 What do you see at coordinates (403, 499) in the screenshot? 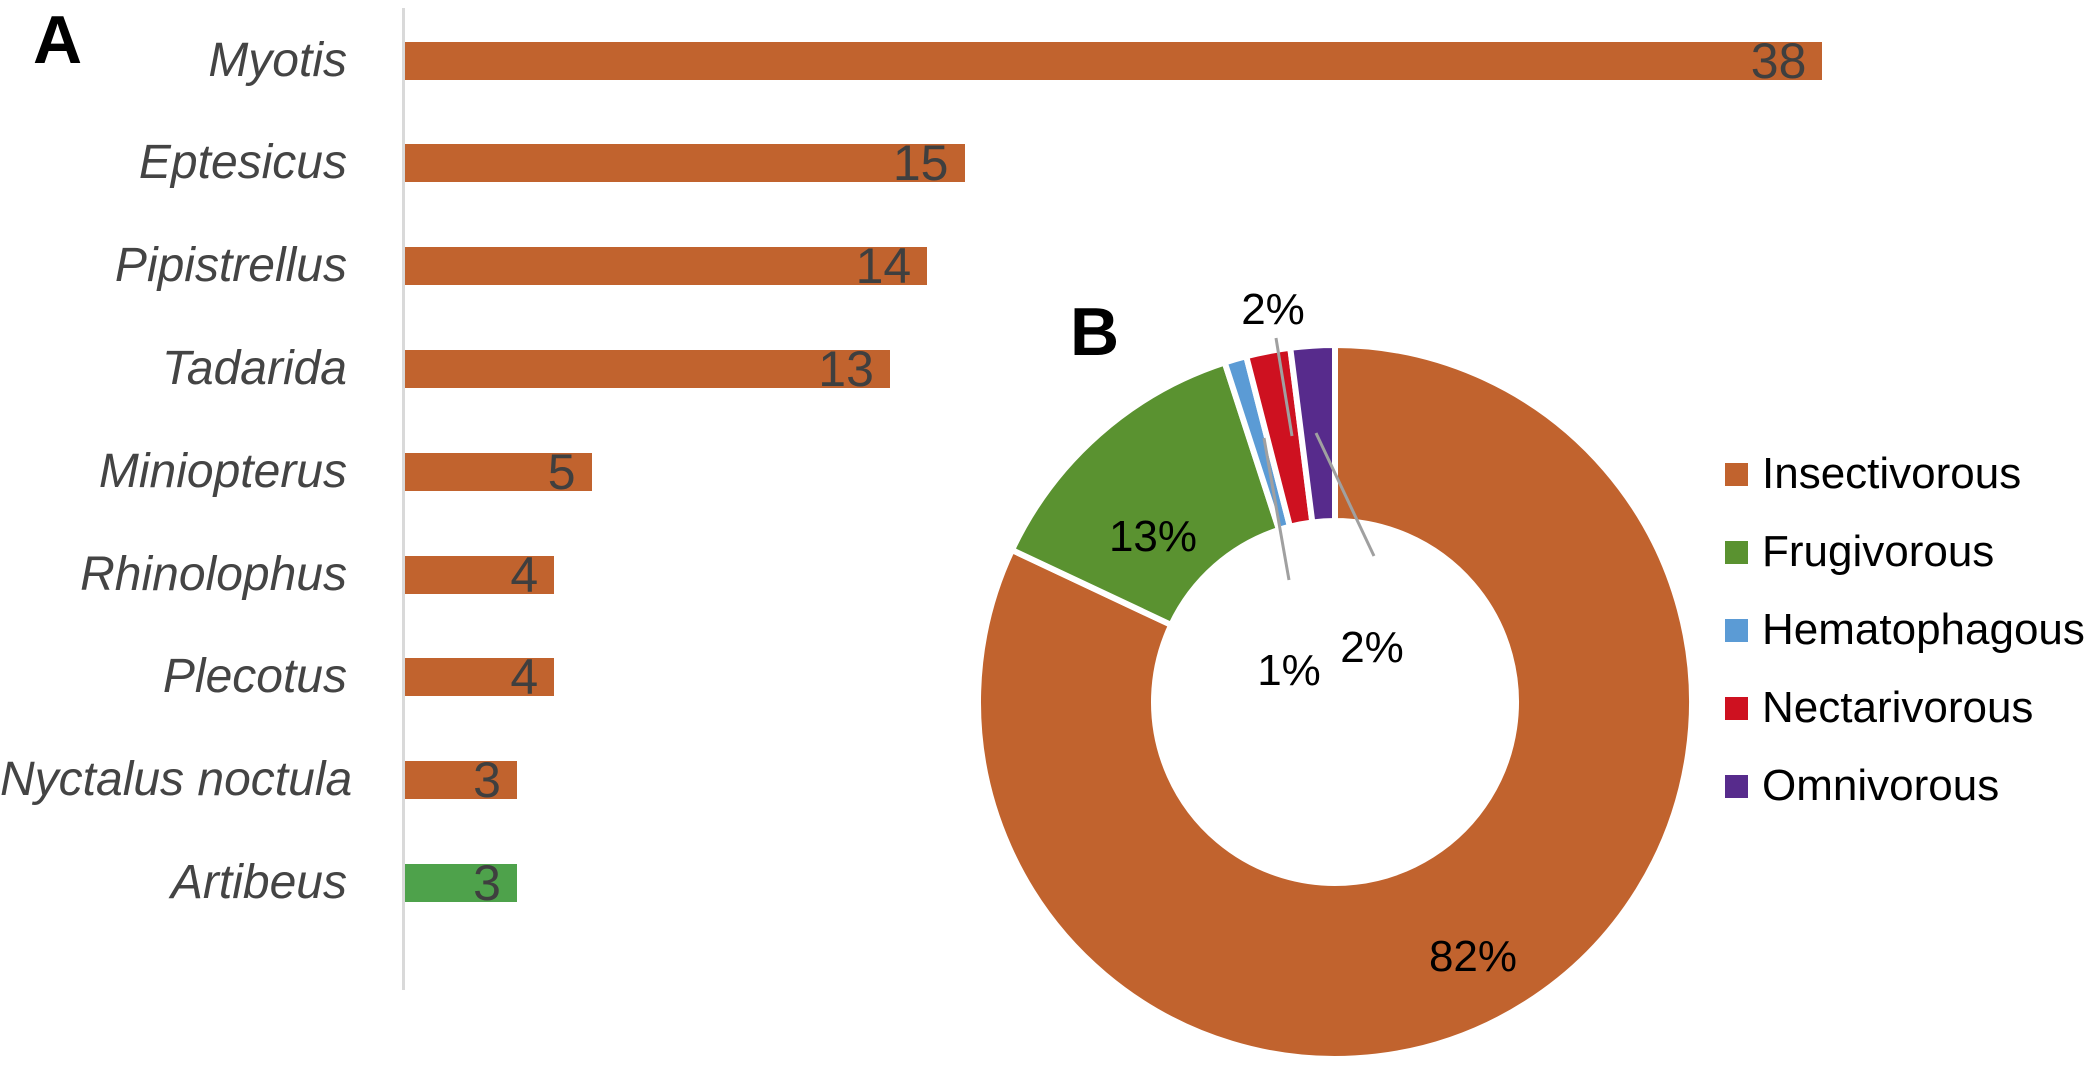
I see `category-axis-line` at bounding box center [403, 499].